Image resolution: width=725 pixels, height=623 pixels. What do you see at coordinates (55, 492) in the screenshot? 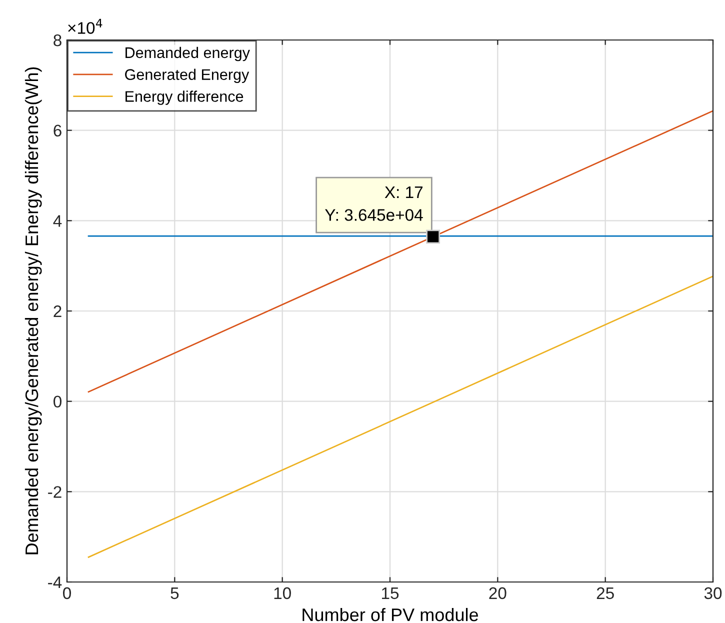
I see `y-tick-label: -2` at bounding box center [55, 492].